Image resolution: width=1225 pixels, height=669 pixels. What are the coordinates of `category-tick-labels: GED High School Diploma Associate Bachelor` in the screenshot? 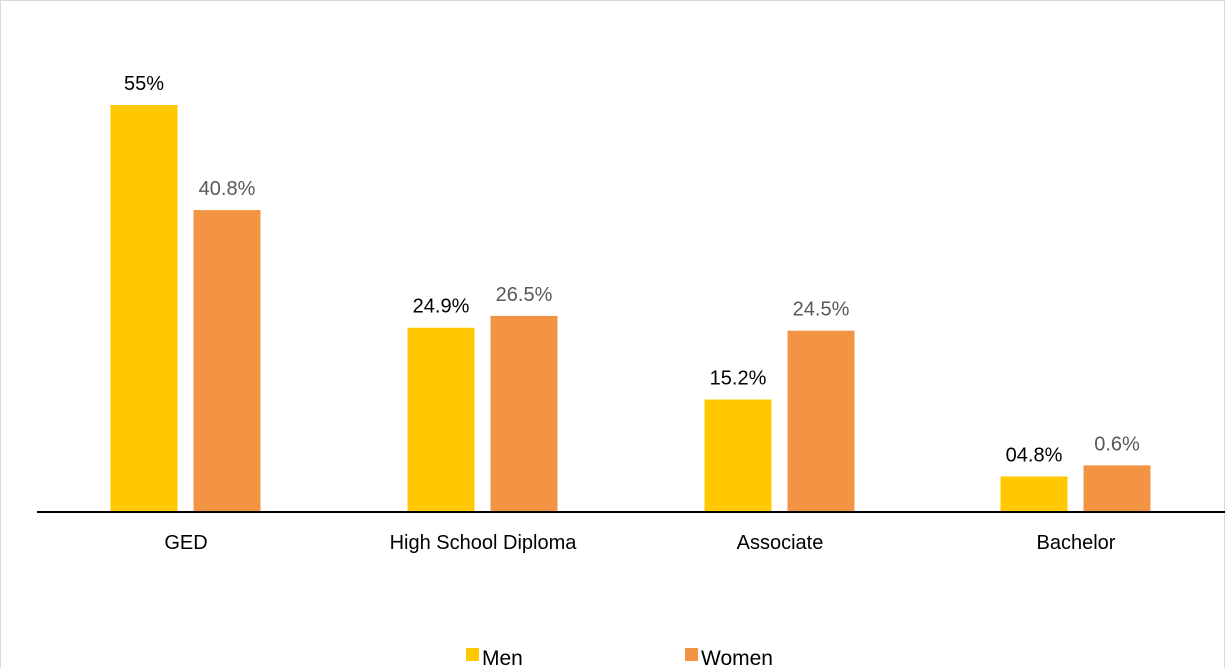 It's located at (639, 543).